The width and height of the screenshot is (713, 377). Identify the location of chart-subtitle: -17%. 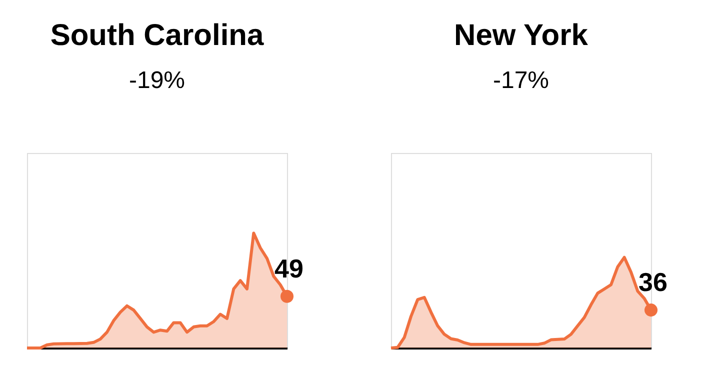
(521, 80).